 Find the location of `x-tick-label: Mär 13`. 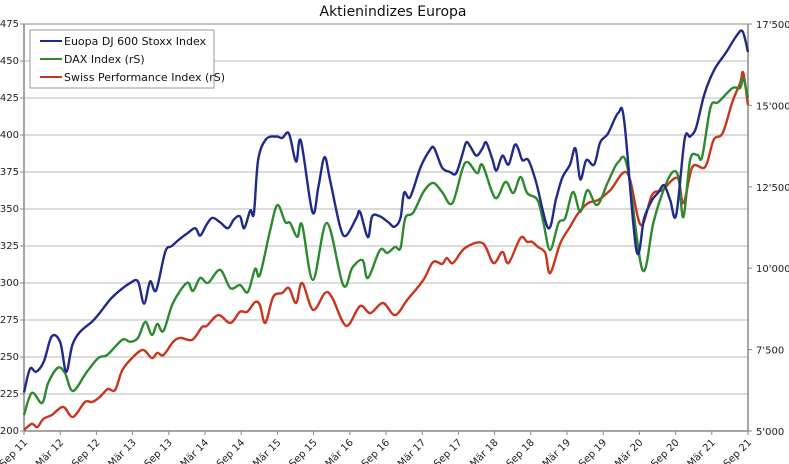

x-tick-label: Mär 13 is located at coordinates (122, 450).